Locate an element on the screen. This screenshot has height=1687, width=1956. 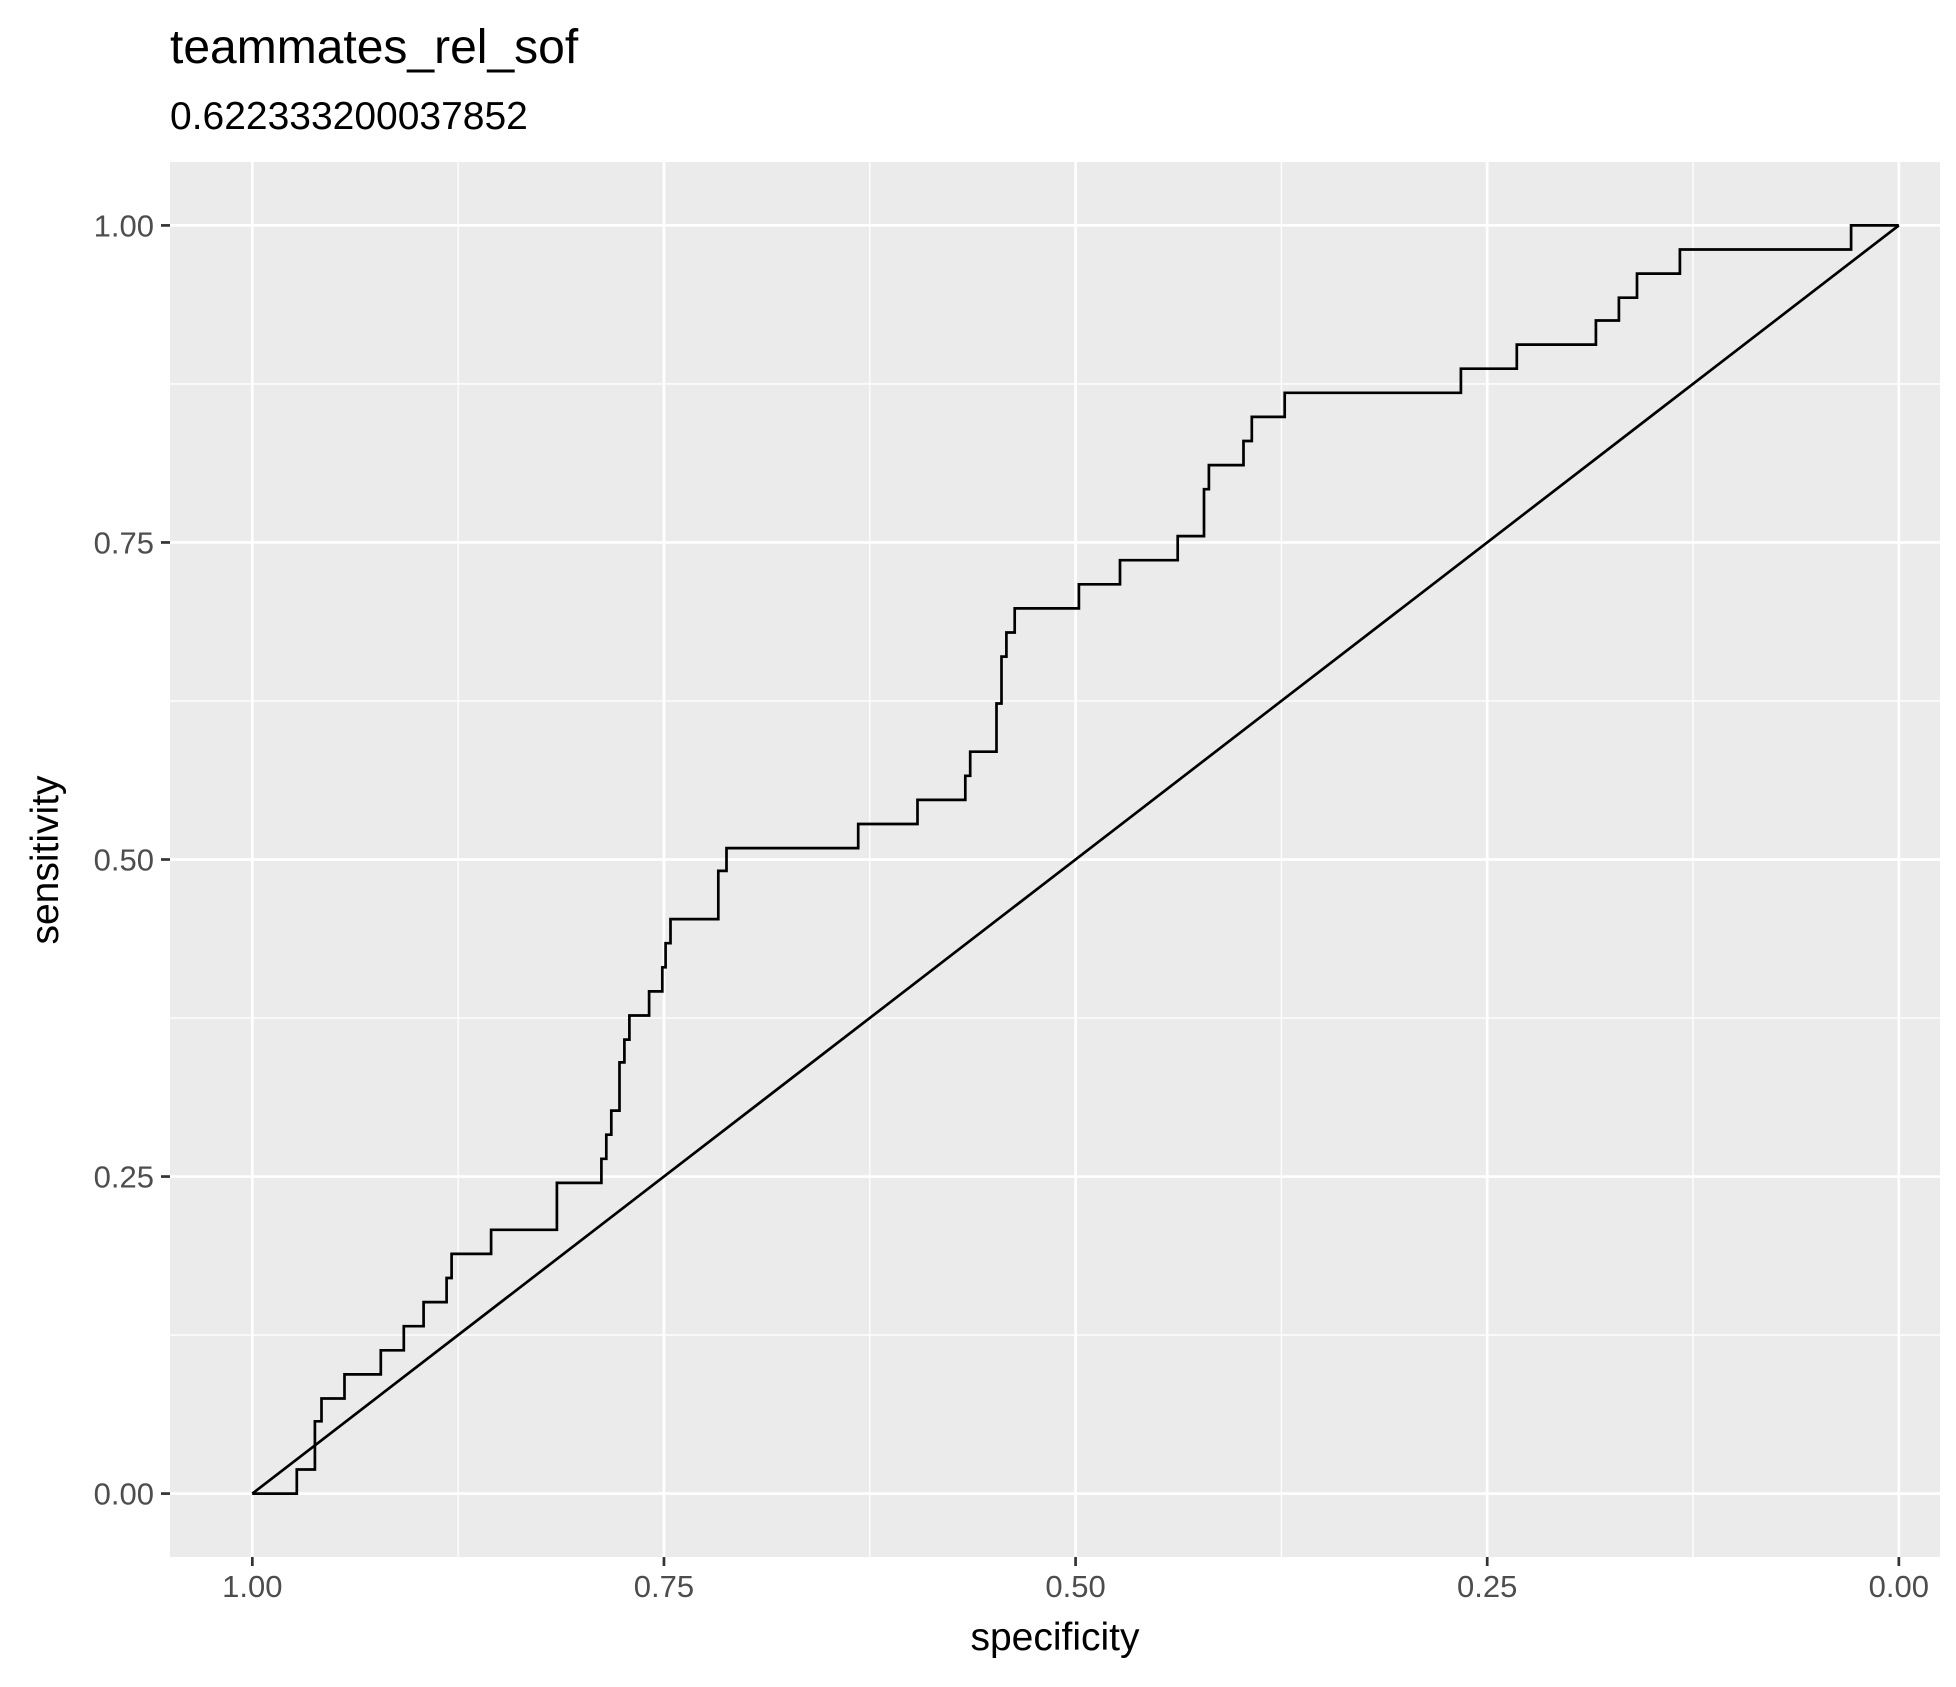
y-tick-label: 0.75 is located at coordinates (124, 542).